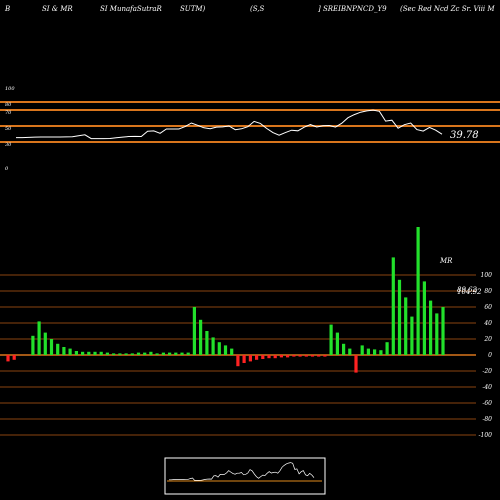 Image resolution: width=500 pixels, height=500 pixels. I want to click on header-label: (S,S, so click(257, 9).